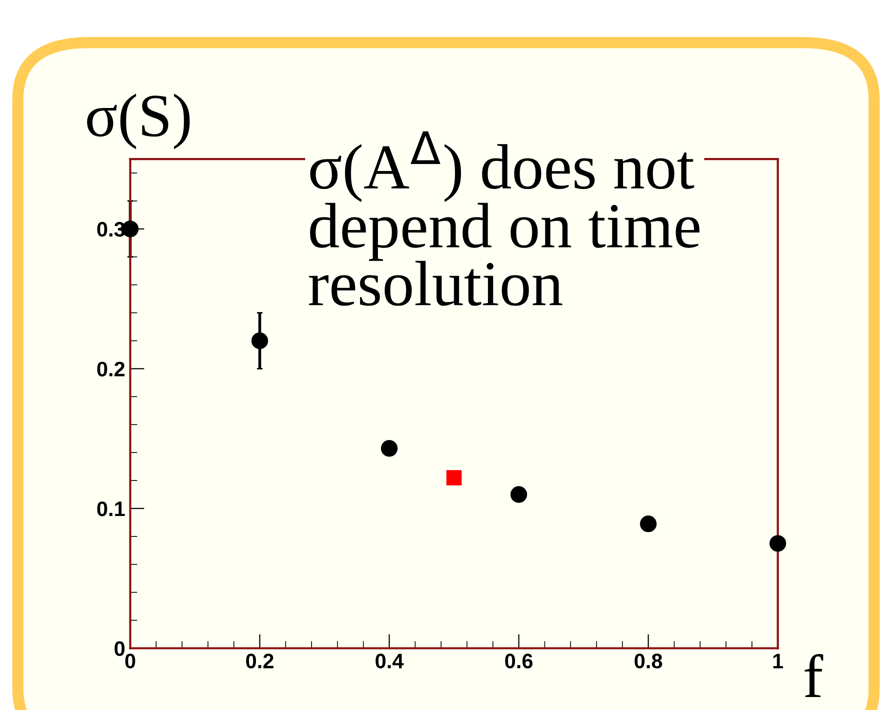 The width and height of the screenshot is (892, 710). Describe the element at coordinates (130, 661) in the screenshot. I see `x-tick-label: 0` at that location.